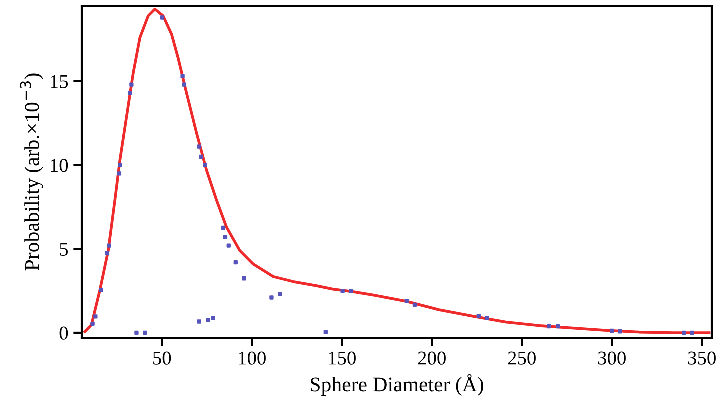  I want to click on x-tick-label: 200, so click(432, 358).